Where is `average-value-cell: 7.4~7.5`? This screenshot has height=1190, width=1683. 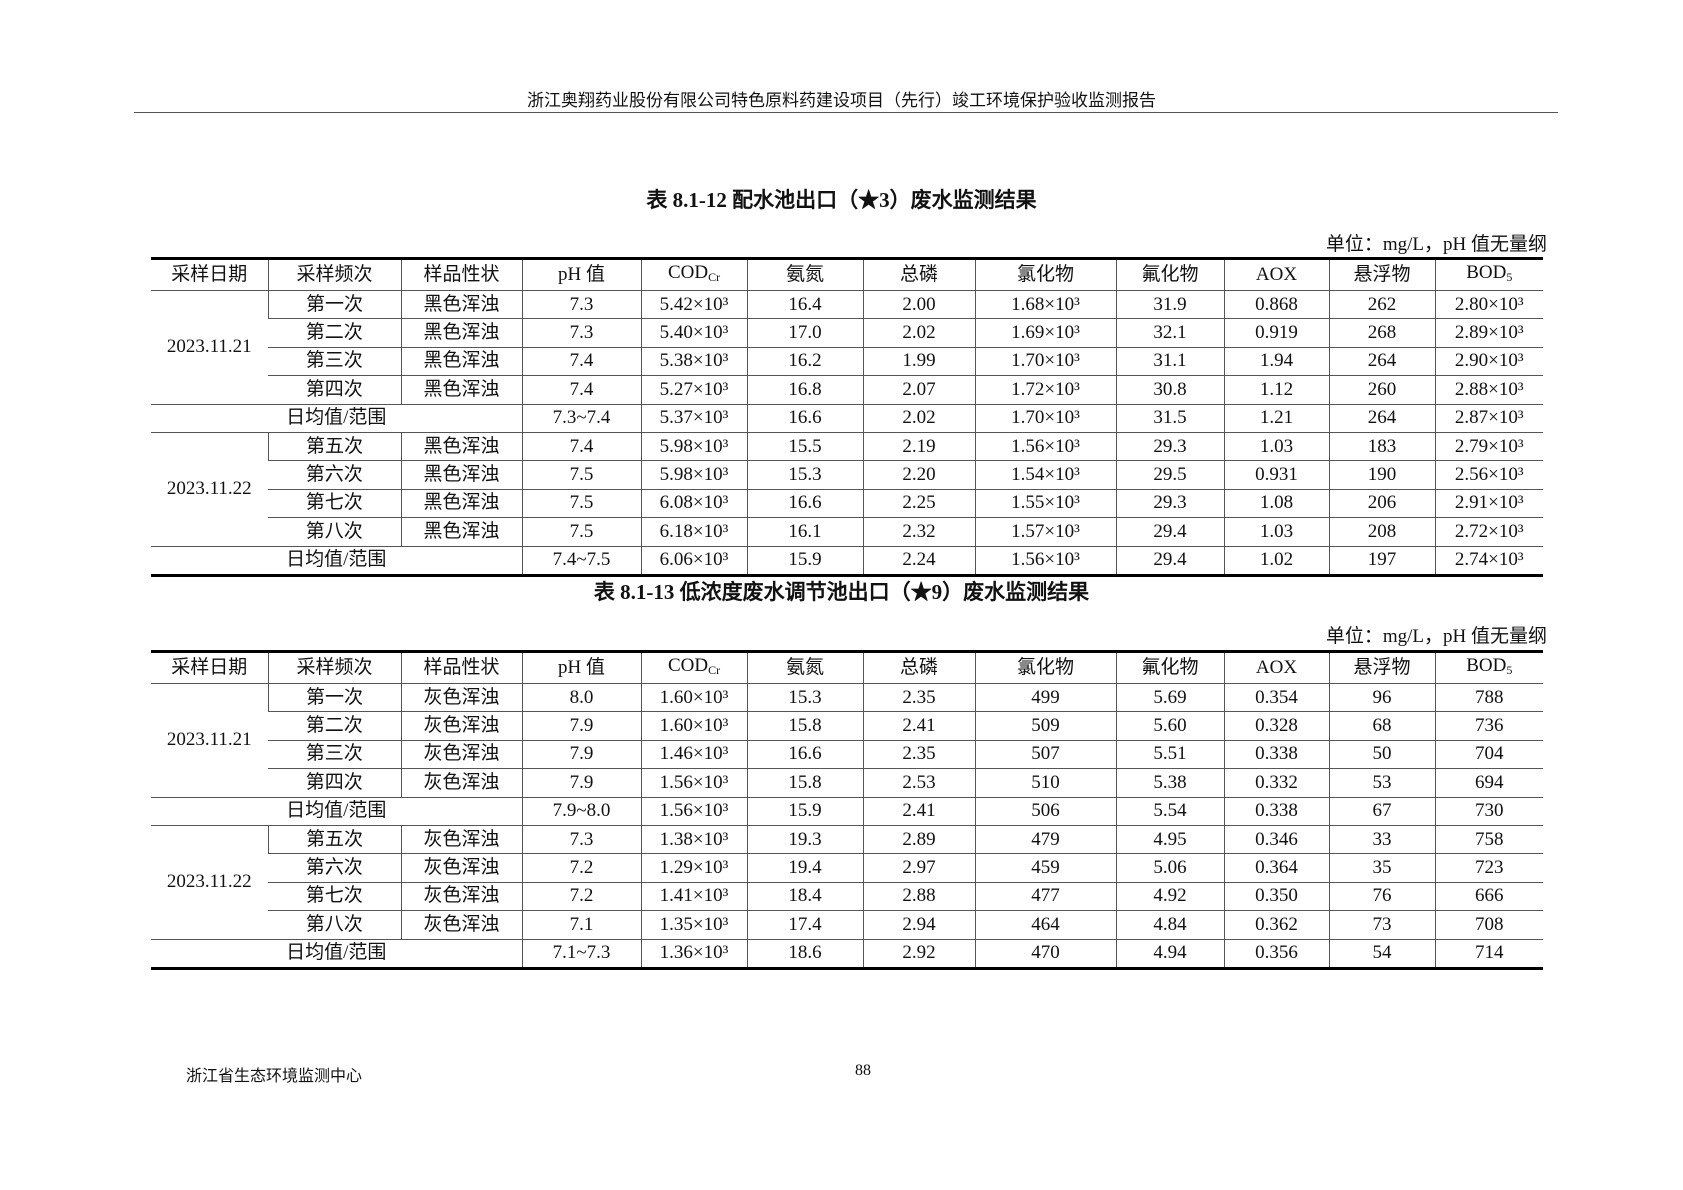 average-value-cell: 7.4~7.5 is located at coordinates (581, 561).